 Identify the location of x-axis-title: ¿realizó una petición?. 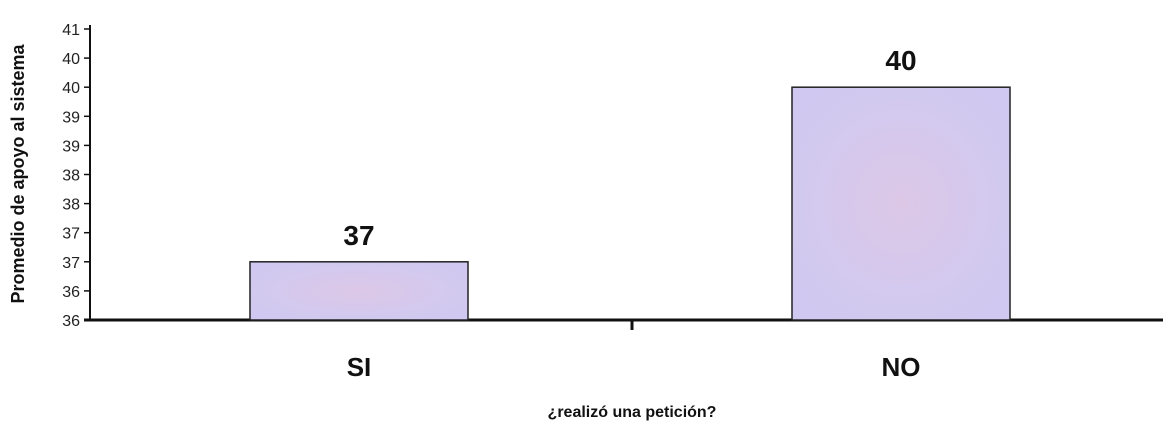
(632, 412).